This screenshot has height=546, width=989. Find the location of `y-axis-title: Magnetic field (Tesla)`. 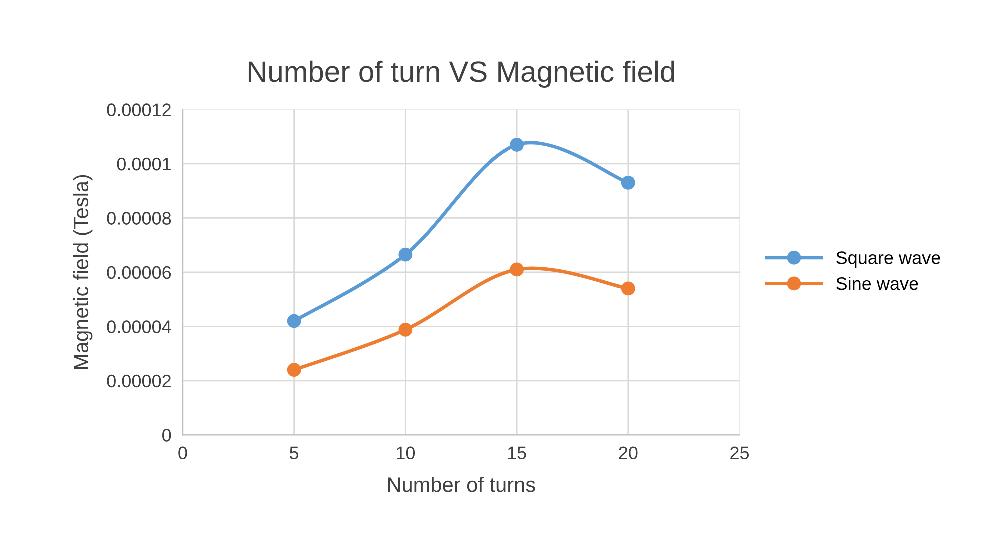

y-axis-title: Magnetic field (Tesla) is located at coordinates (83, 272).